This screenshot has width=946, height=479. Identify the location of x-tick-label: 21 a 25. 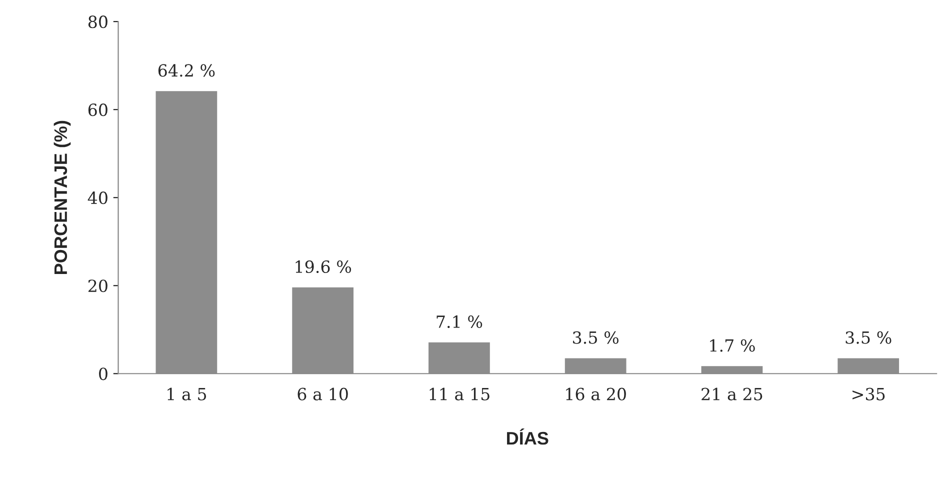
(732, 394).